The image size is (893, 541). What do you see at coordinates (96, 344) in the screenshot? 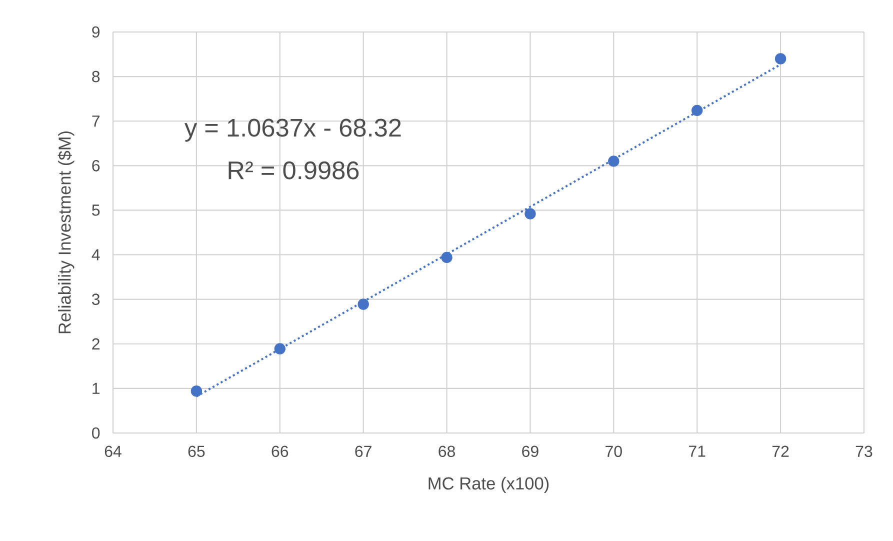
I see `y-tick-label: 2` at bounding box center [96, 344].